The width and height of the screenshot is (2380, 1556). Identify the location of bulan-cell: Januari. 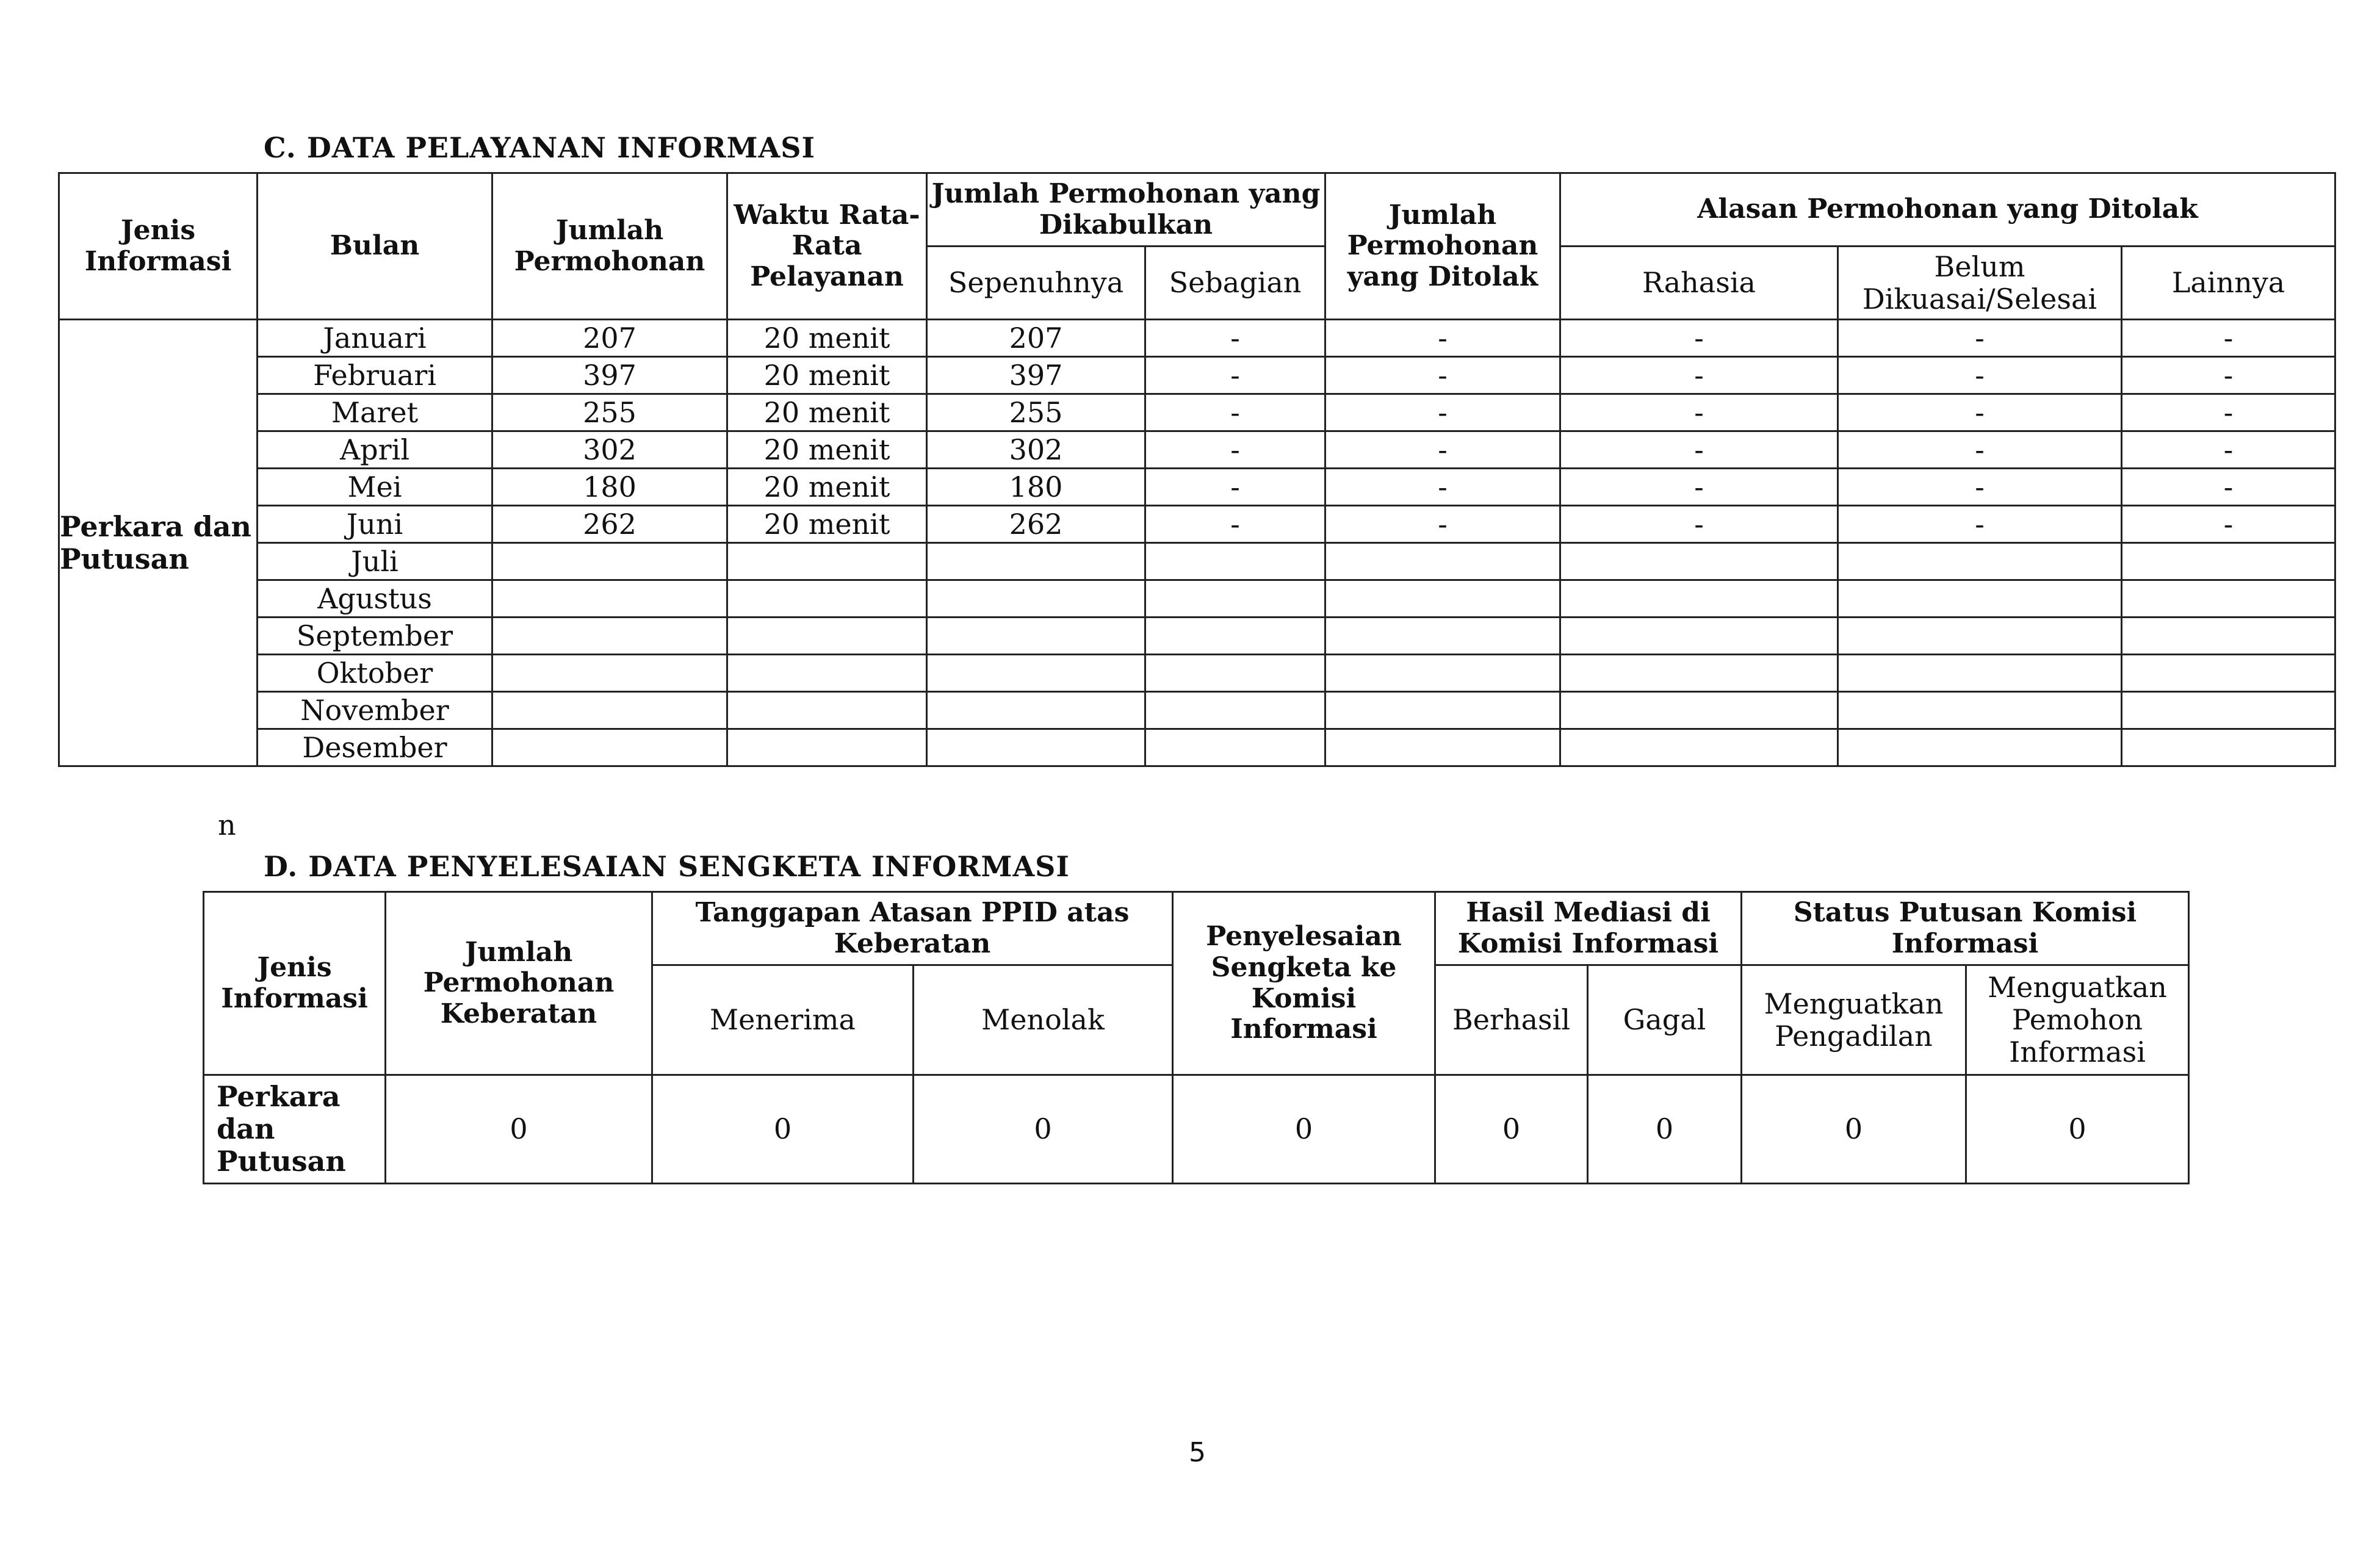
(374, 338).